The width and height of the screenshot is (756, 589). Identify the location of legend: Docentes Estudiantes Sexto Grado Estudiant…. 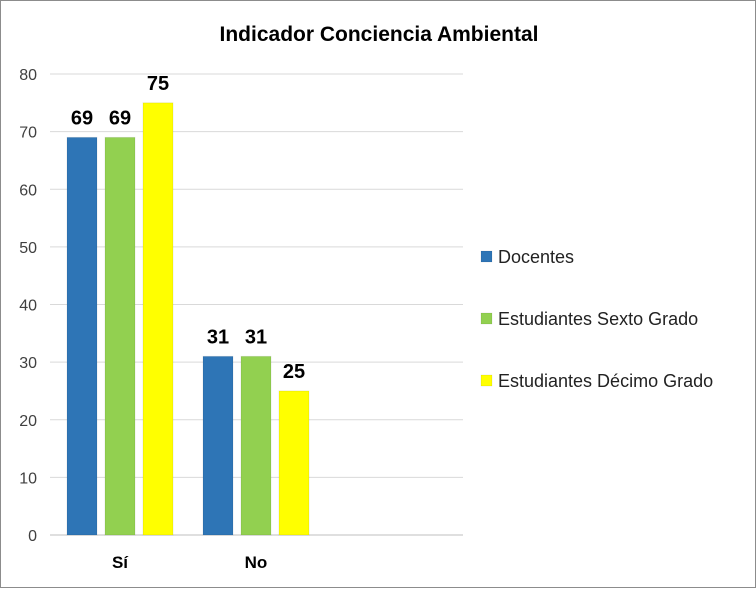
(596, 319).